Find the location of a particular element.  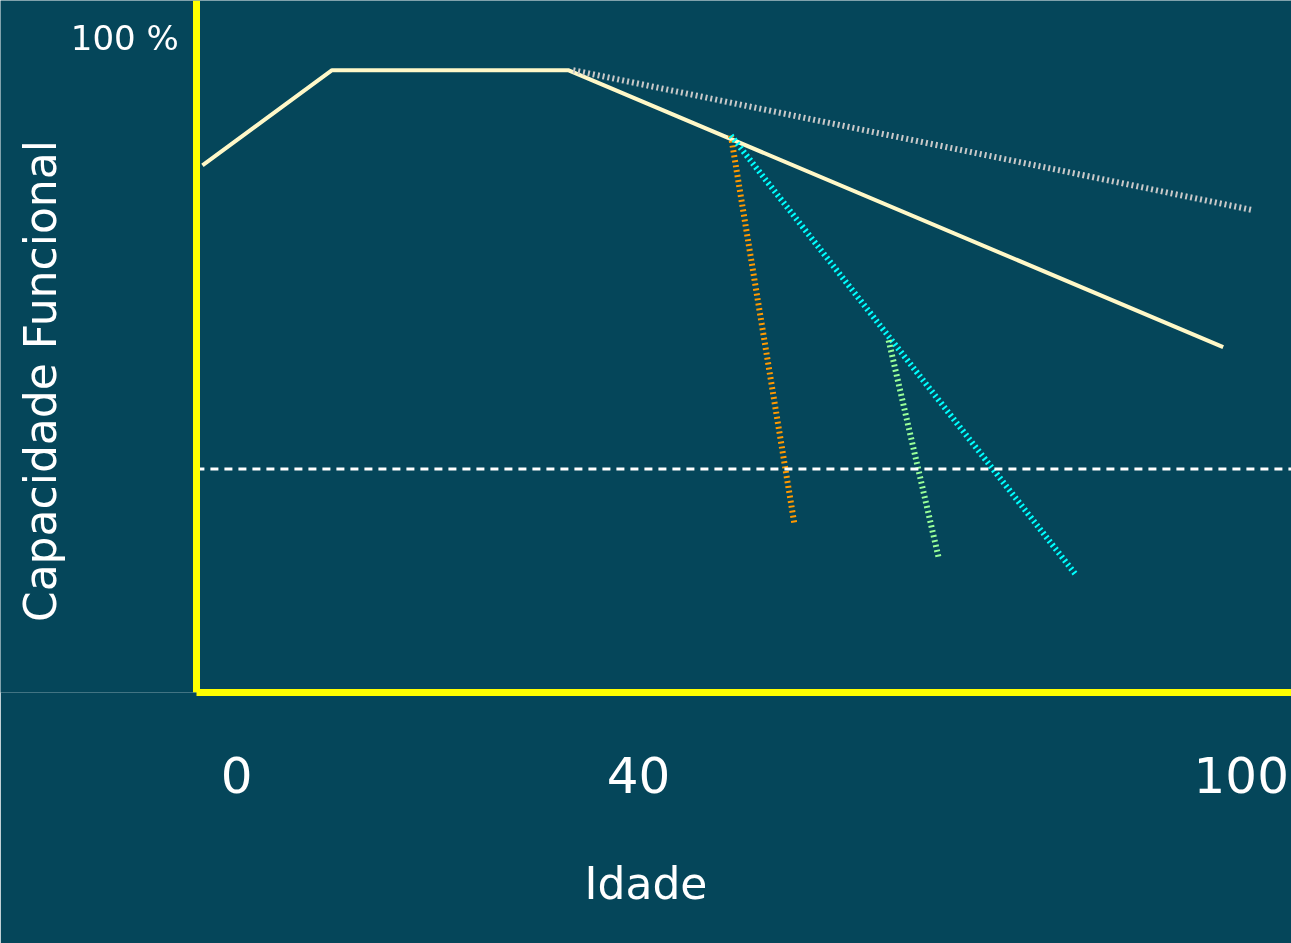

y-axis-title: Capacidade Funcional is located at coordinates (41, 381).